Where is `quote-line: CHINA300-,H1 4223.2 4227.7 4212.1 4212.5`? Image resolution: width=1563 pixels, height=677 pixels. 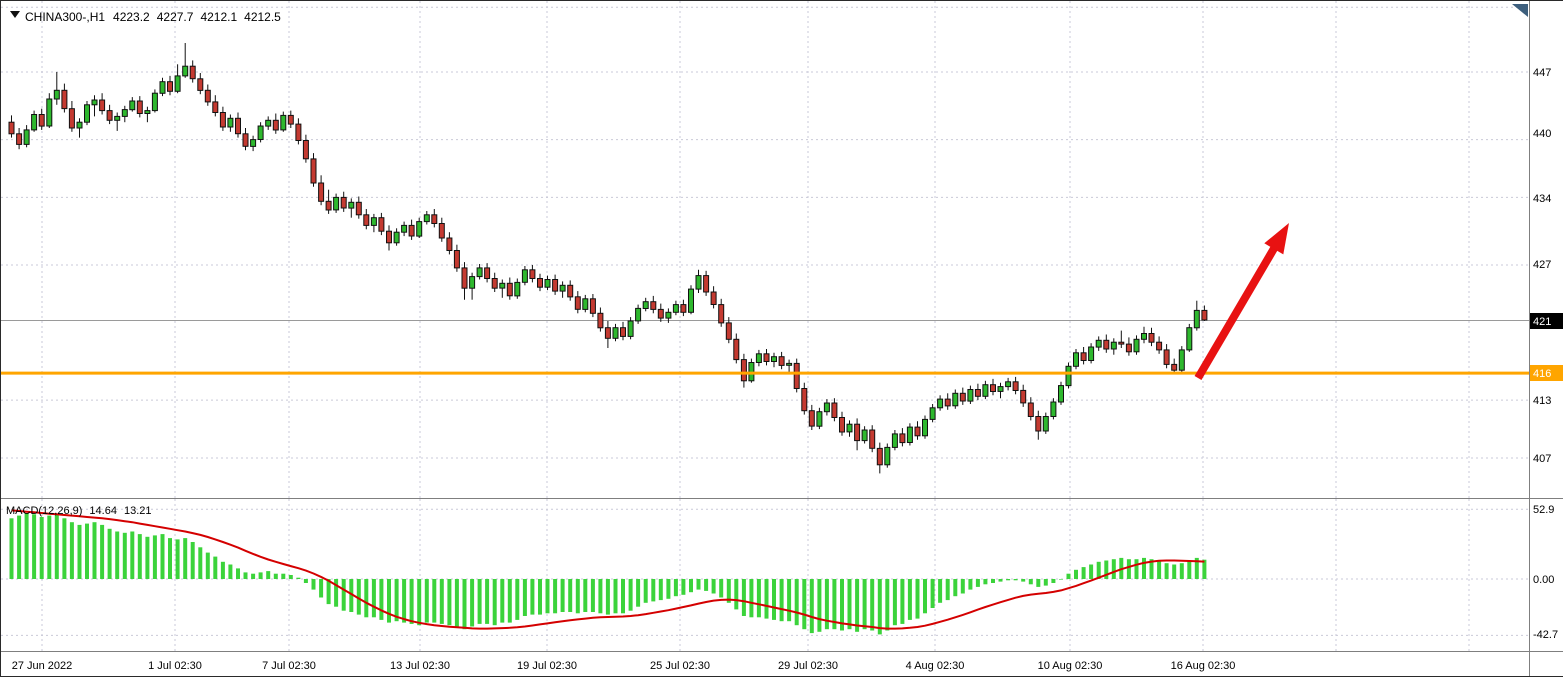 quote-line: CHINA300-,H1 4223.2 4227.7 4212.1 4212.5 is located at coordinates (153, 17).